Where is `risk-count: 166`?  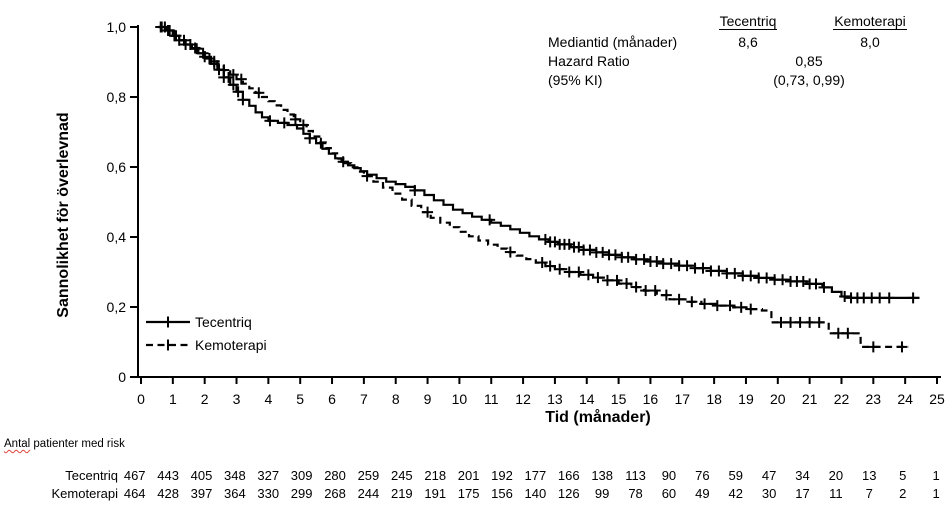
risk-count: 166 is located at coordinates (568, 476).